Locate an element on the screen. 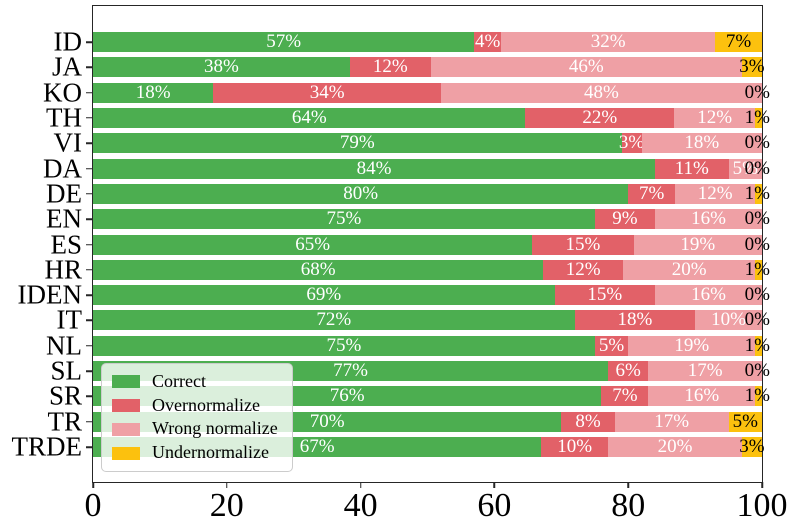 Image resolution: width=793 pixels, height=525 pixels. bar-segment-wrong-normalize: 12% is located at coordinates (715, 117).